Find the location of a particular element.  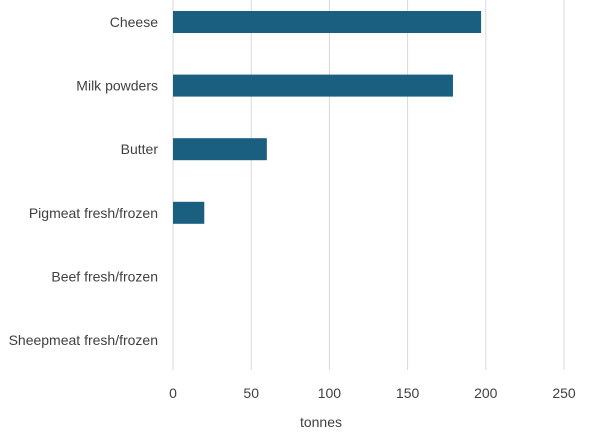

category-label: Pigmeat fresh/frozen is located at coordinates (93, 213).